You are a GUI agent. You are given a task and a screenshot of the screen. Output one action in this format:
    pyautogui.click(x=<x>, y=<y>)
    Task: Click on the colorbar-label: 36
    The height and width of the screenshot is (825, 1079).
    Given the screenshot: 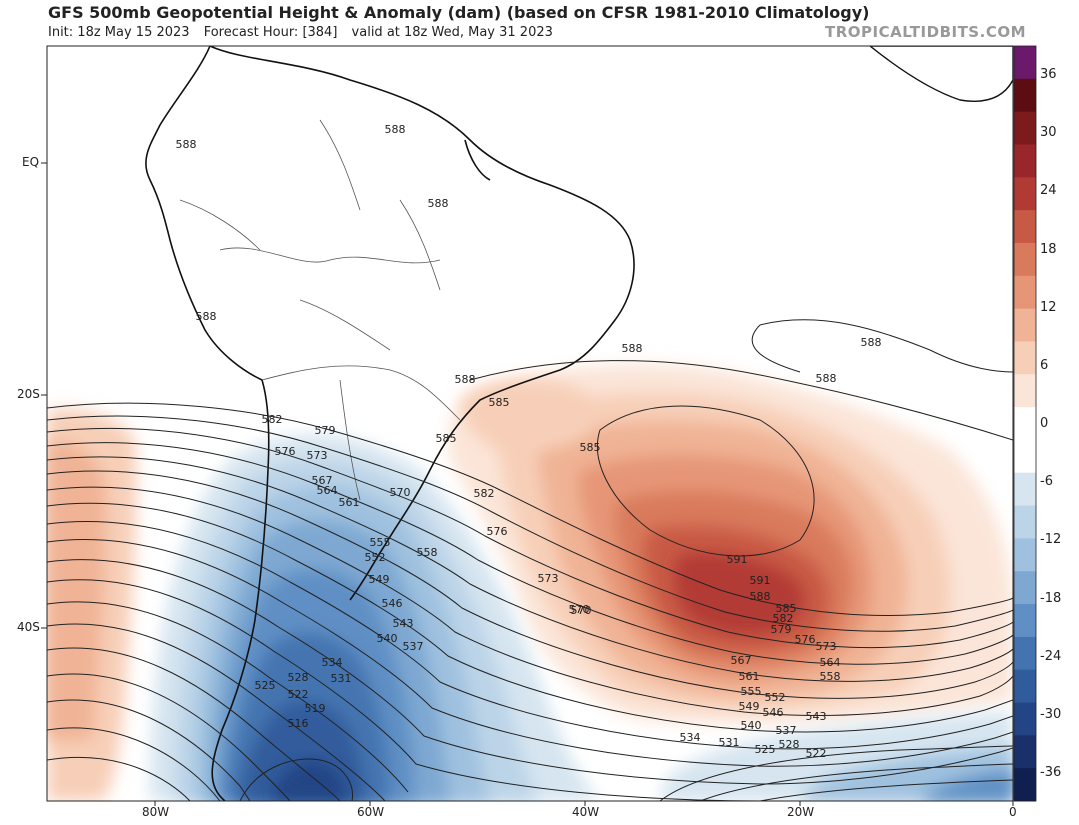 What is the action you would take?
    pyautogui.click(x=1048, y=74)
    